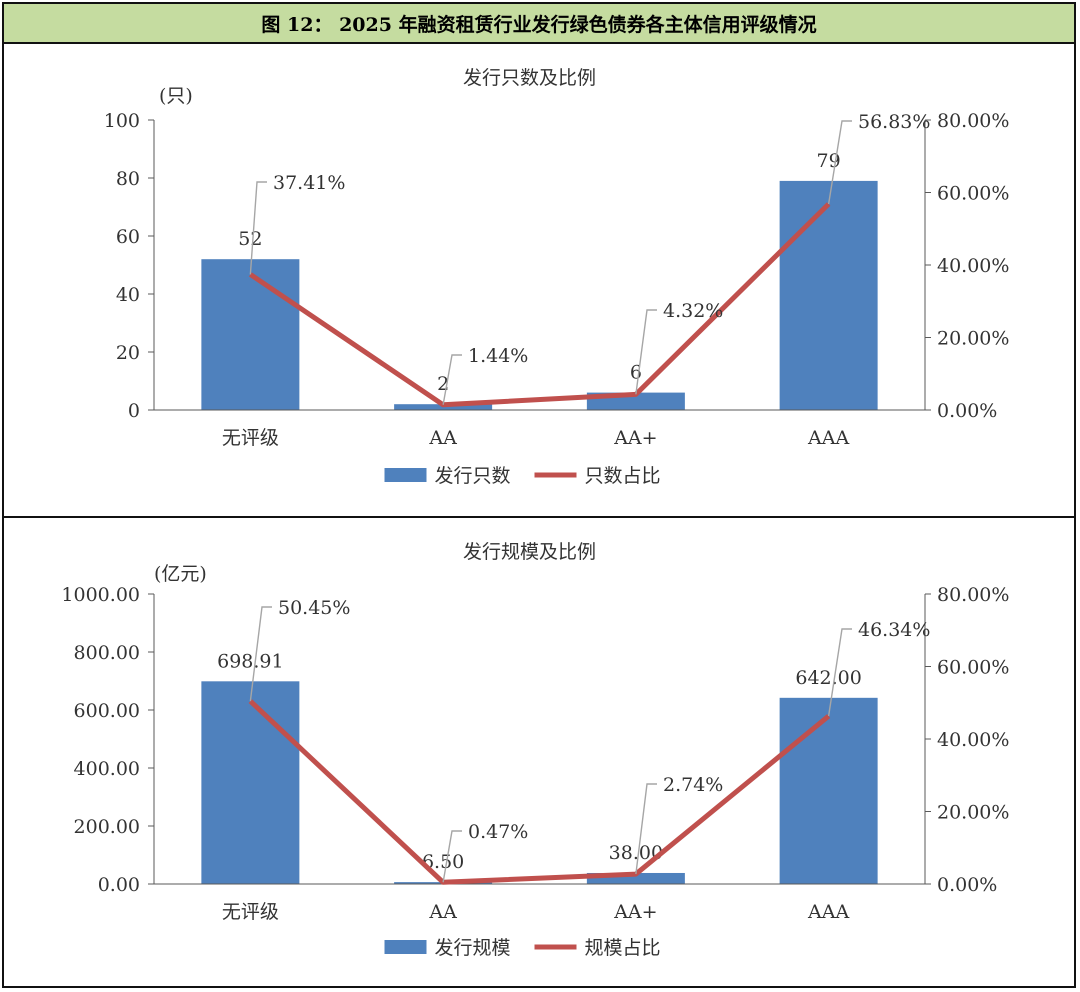  I want to click on line-value-label: 0.47%, so click(498, 832).